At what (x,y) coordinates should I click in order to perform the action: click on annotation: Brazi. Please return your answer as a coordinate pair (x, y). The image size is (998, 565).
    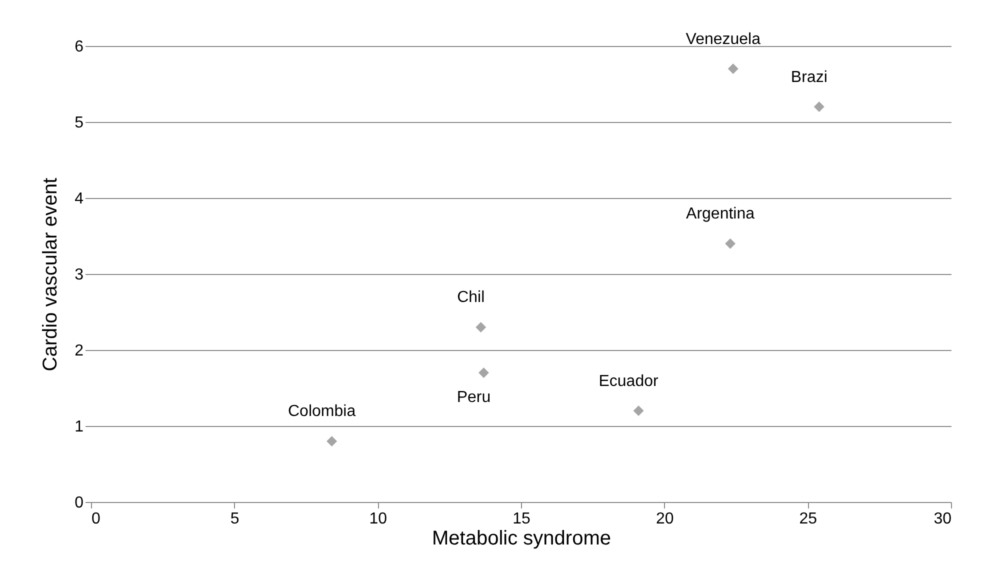
    Looking at the image, I should click on (809, 77).